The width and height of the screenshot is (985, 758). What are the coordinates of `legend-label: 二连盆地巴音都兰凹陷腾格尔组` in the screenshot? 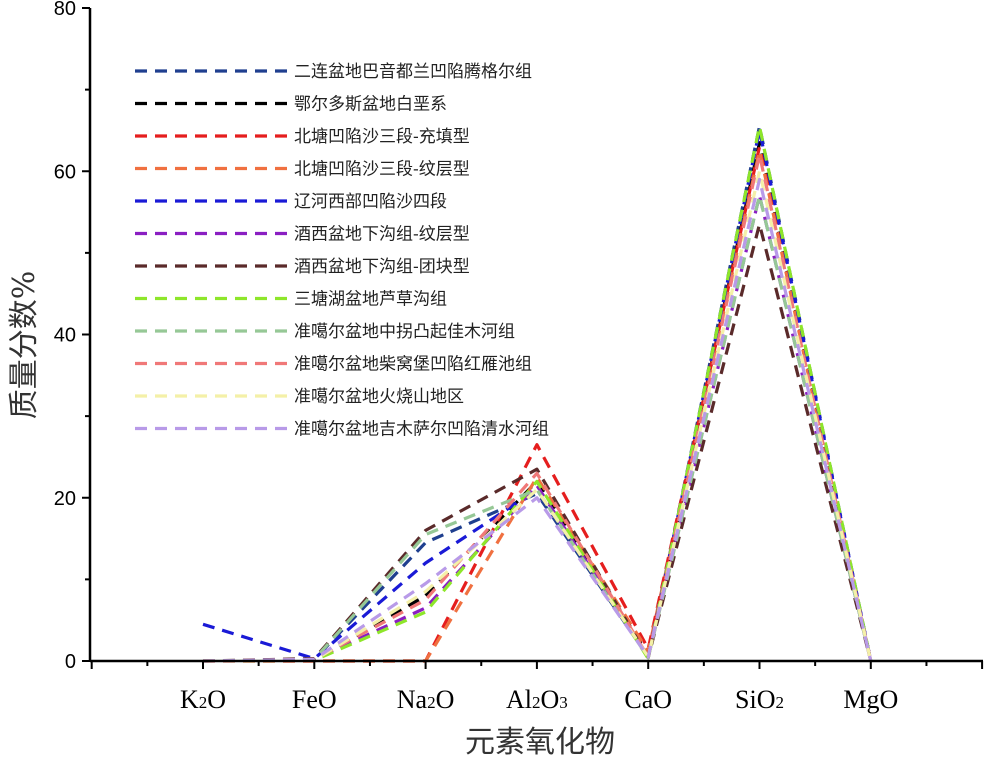 It's located at (413, 72).